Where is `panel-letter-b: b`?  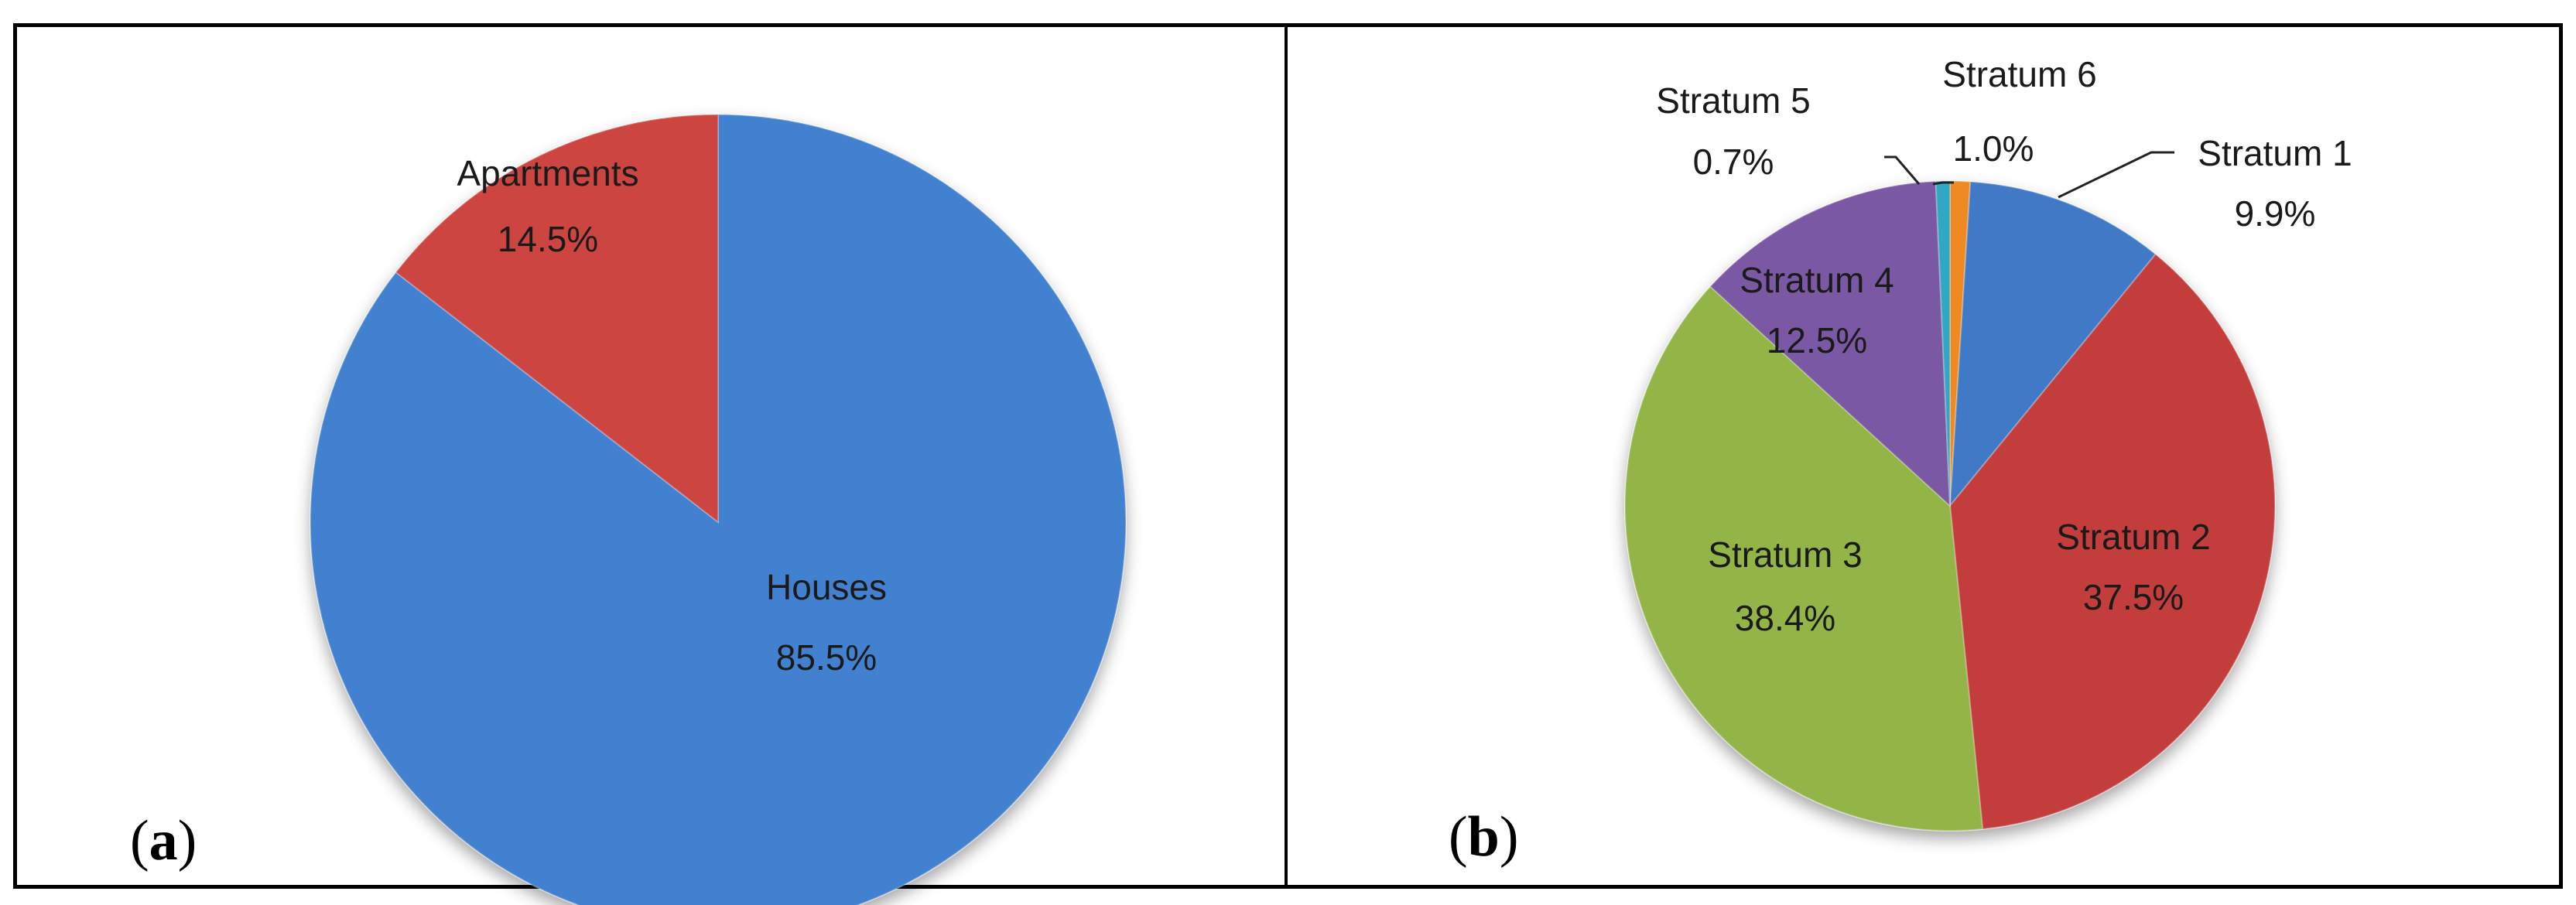
panel-letter-b: b is located at coordinates (1484, 837).